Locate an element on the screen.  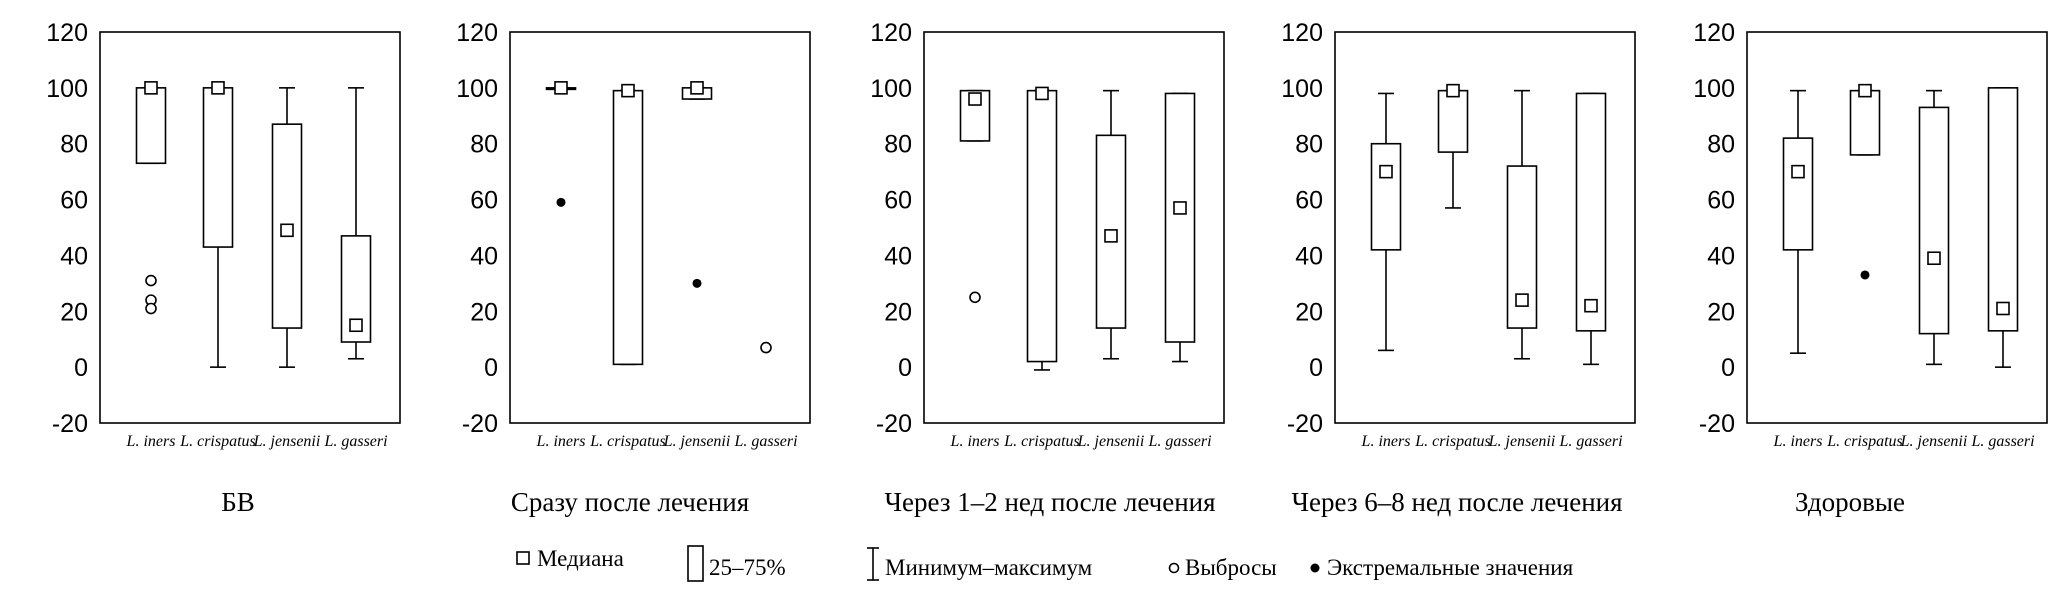
legend-extremes-label: Экстремальные значения is located at coordinates (1450, 567).